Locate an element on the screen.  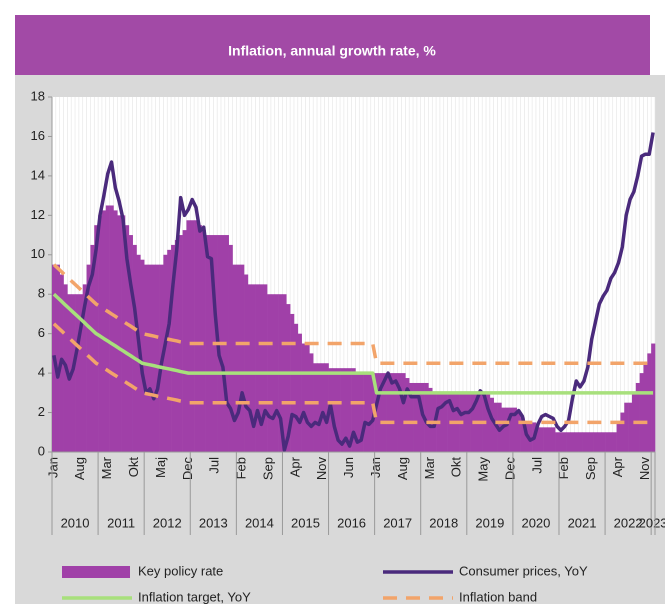
x-tick-label: Maj is located at coordinates (160, 467).